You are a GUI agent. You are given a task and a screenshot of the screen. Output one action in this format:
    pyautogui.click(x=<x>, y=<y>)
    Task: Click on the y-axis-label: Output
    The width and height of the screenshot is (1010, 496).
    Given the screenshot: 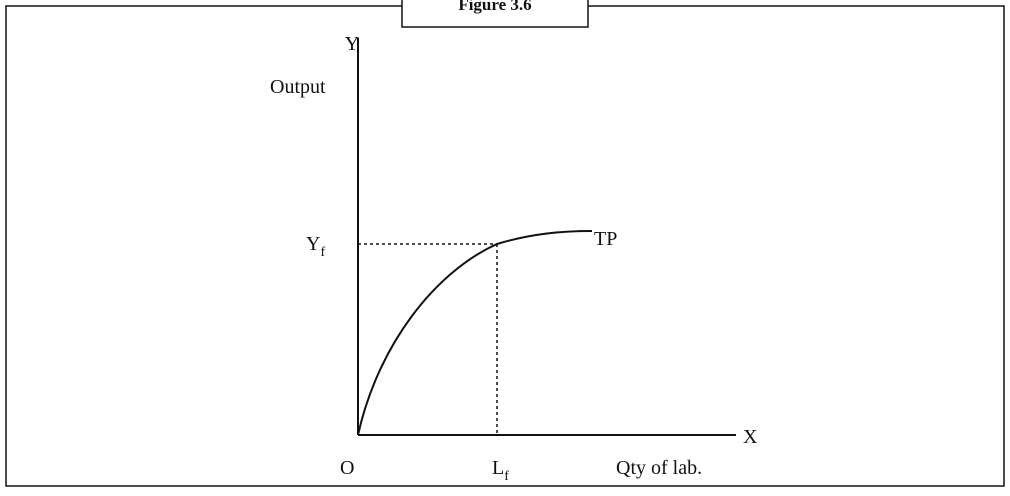 What is the action you would take?
    pyautogui.click(x=298, y=87)
    